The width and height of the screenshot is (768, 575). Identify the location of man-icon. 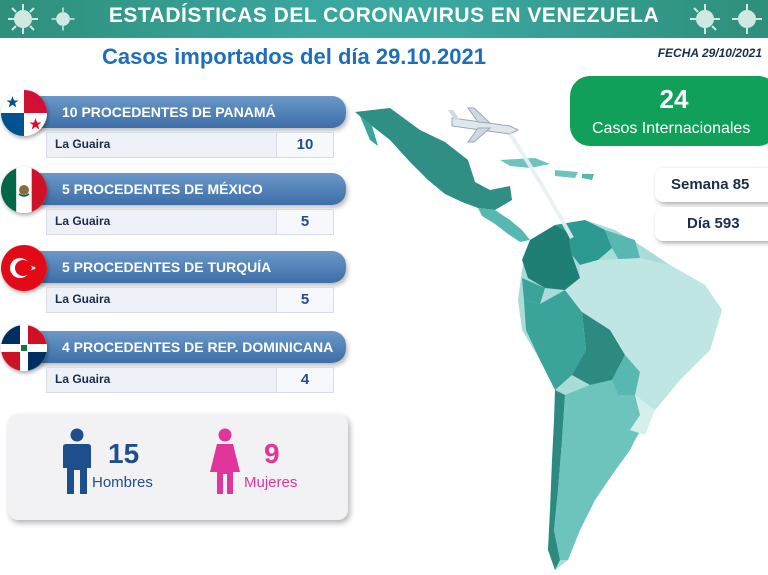
(77, 461).